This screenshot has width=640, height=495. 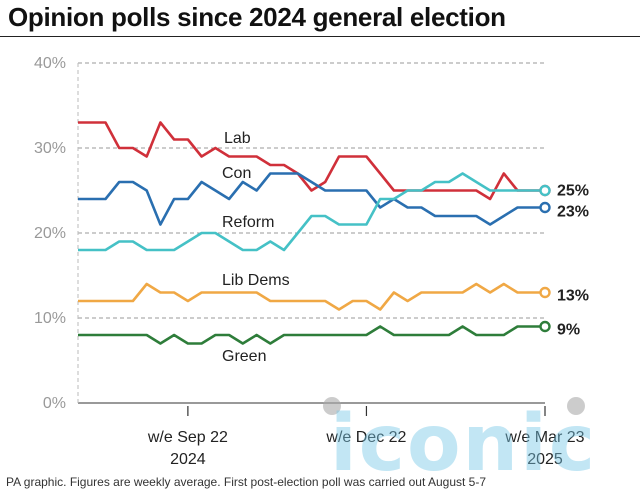 What do you see at coordinates (545, 459) in the screenshot?
I see `x-tick-label-year: 2025` at bounding box center [545, 459].